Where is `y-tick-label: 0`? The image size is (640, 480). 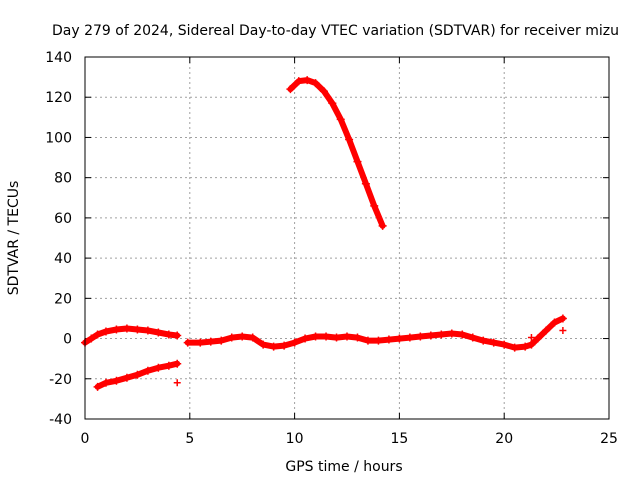 y-tick-label: 0 is located at coordinates (67, 340).